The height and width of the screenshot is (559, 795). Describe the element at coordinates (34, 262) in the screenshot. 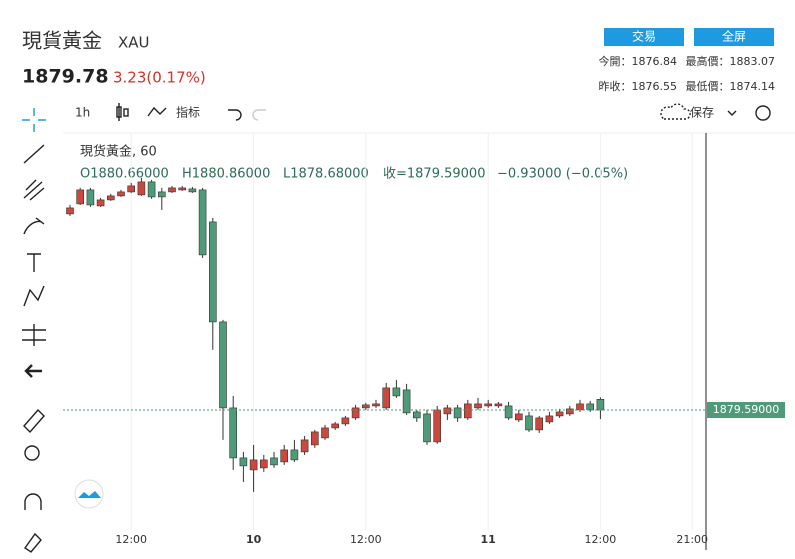

I see `text-tool` at that location.